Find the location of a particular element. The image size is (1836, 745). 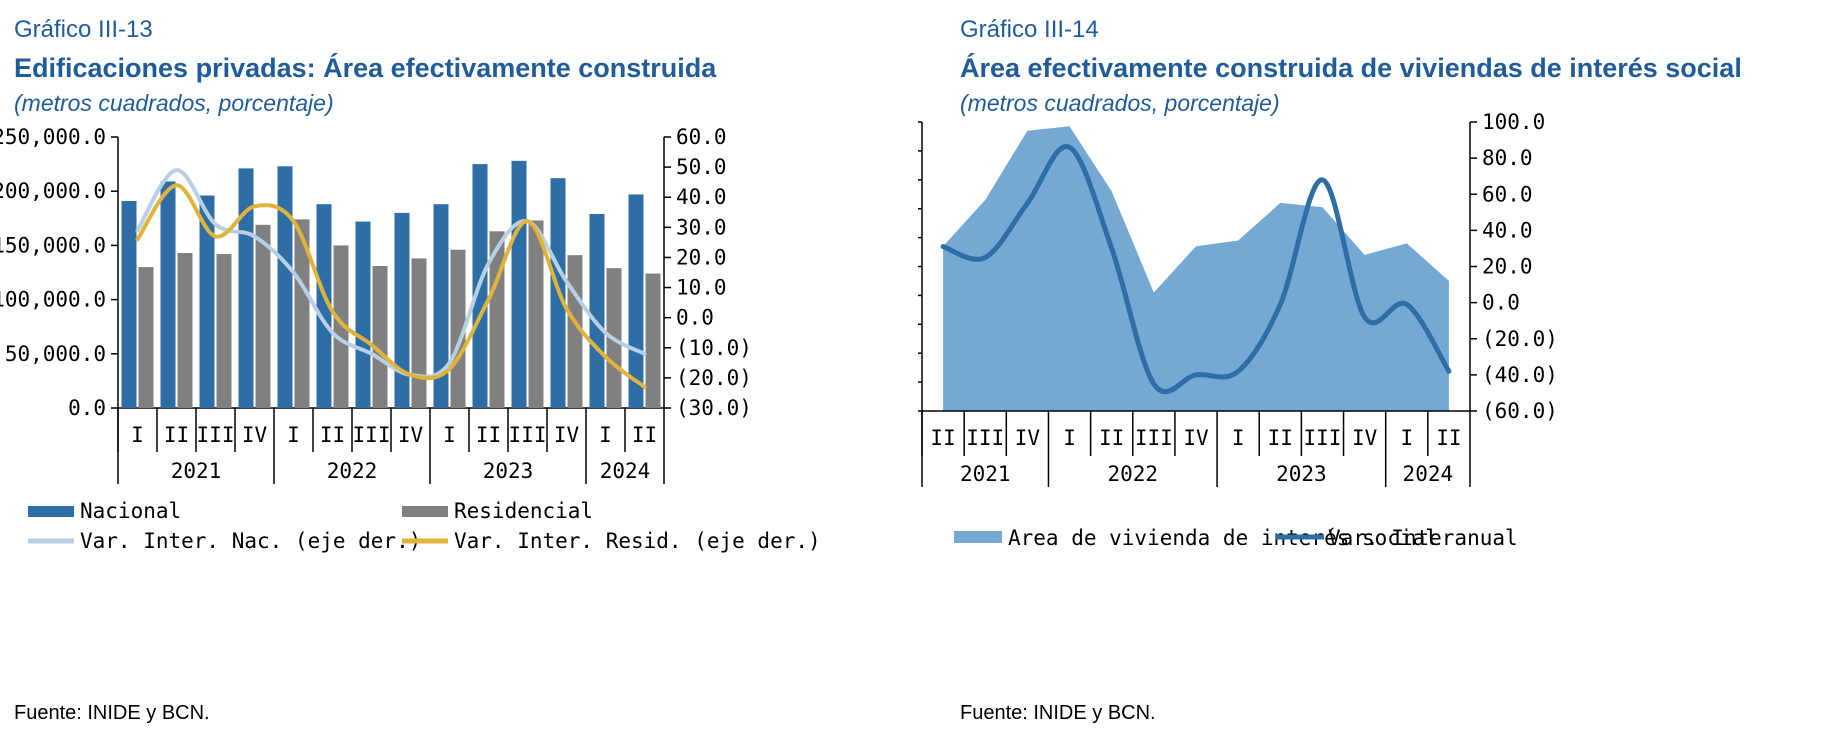

right-tick-label: 10.0 is located at coordinates (701, 288).